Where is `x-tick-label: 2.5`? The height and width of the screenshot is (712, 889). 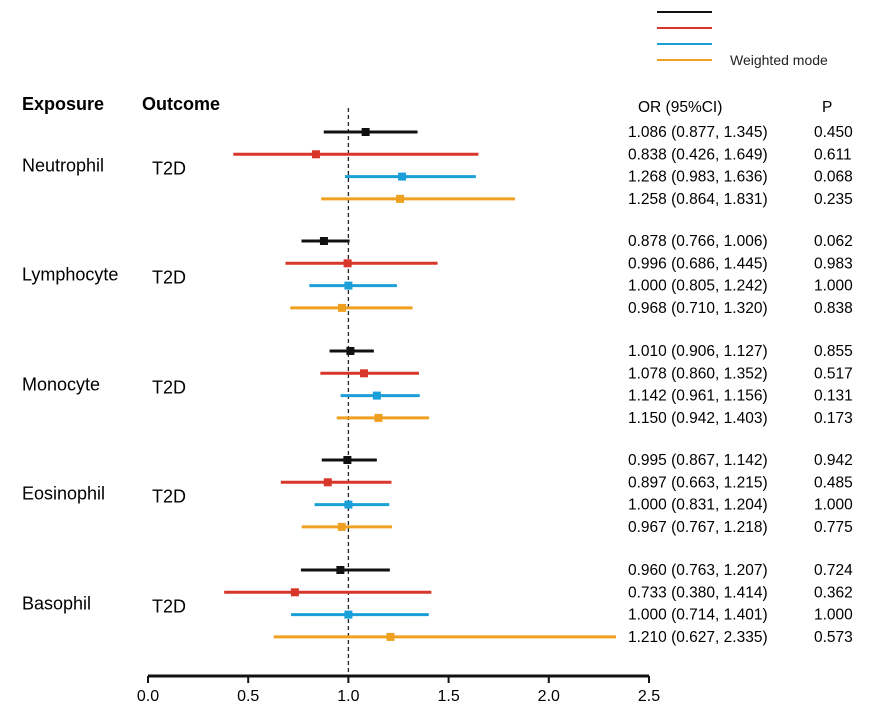 x-tick-label: 2.5 is located at coordinates (649, 696).